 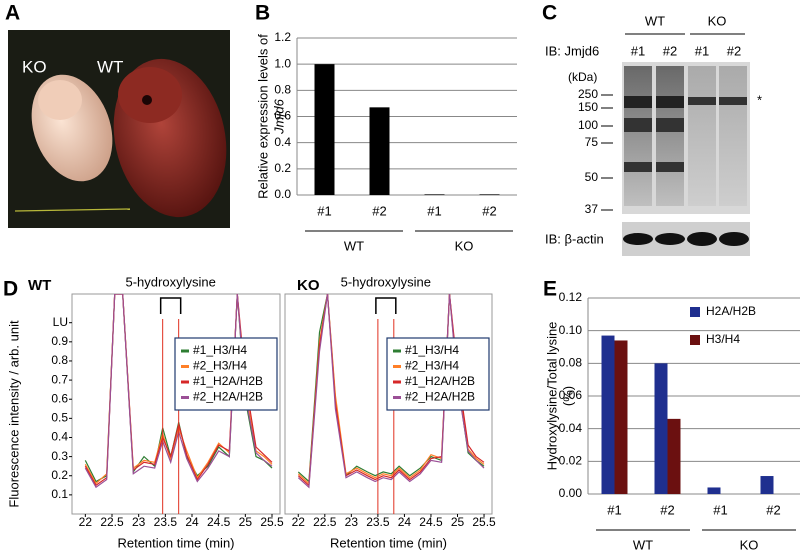 I want to click on y-axis-label: Fluorescence intensity / arb. unit, so click(x=13, y=414).